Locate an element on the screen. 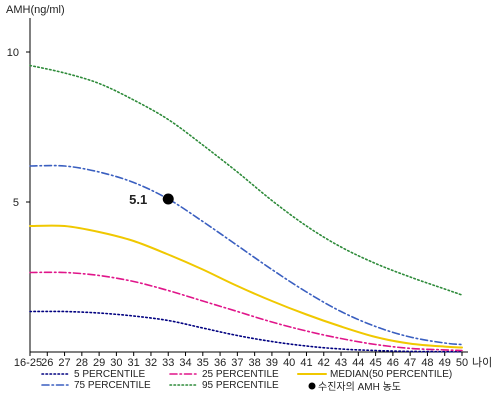  x-tick-label: 42 is located at coordinates (324, 363).